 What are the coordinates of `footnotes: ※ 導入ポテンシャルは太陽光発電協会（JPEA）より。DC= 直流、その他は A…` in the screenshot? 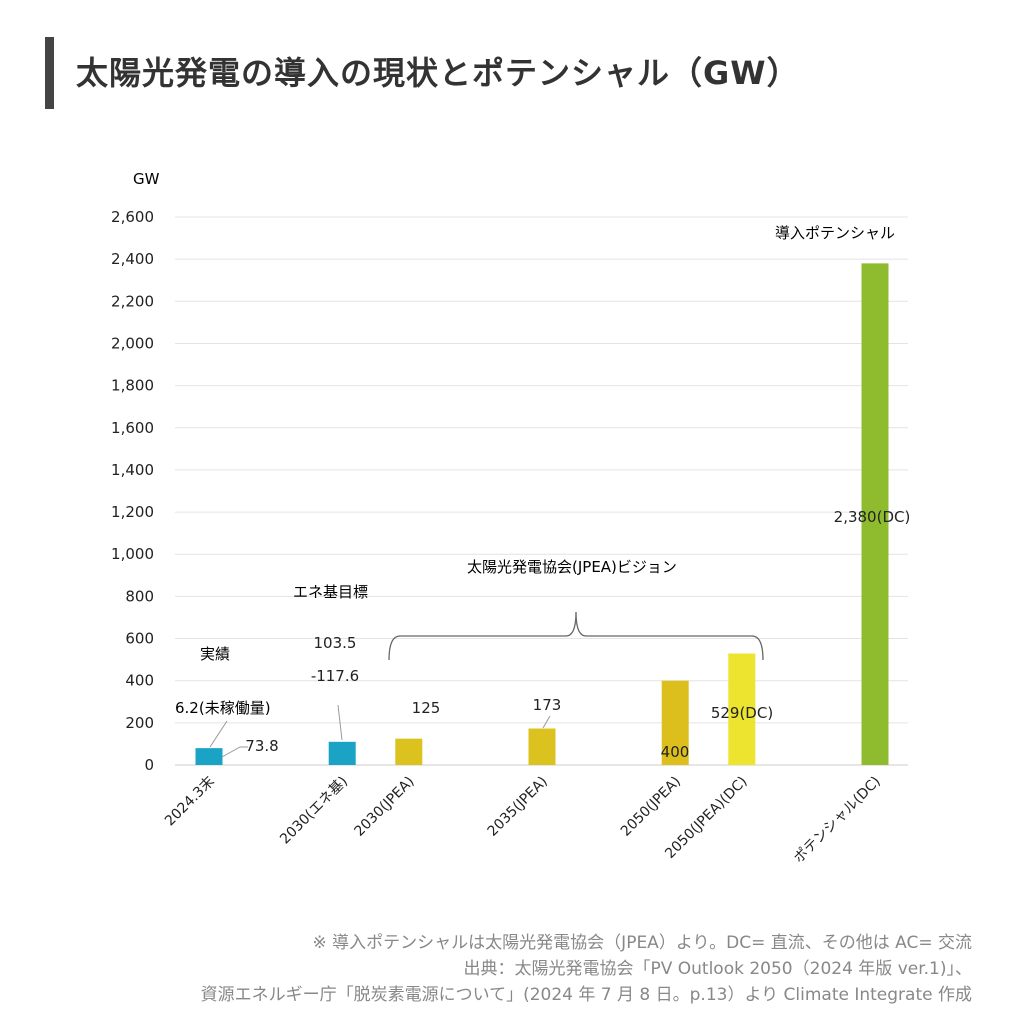 It's located at (586, 969).